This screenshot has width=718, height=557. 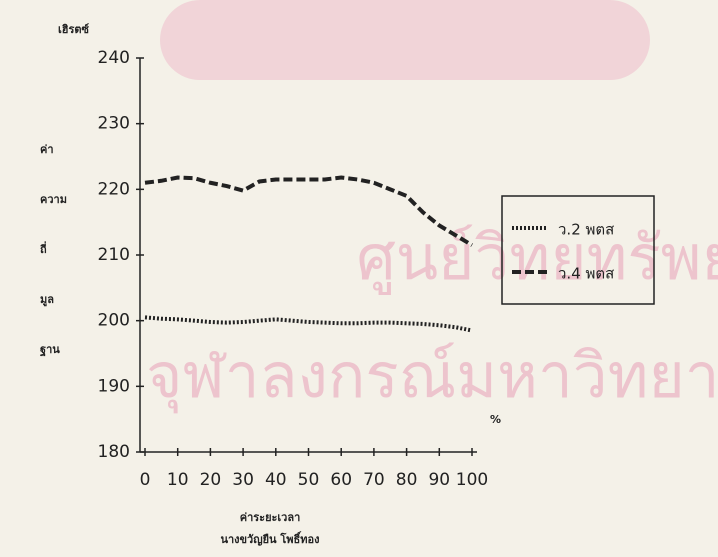 I want to click on x-tick-label: 70, so click(x=374, y=480).